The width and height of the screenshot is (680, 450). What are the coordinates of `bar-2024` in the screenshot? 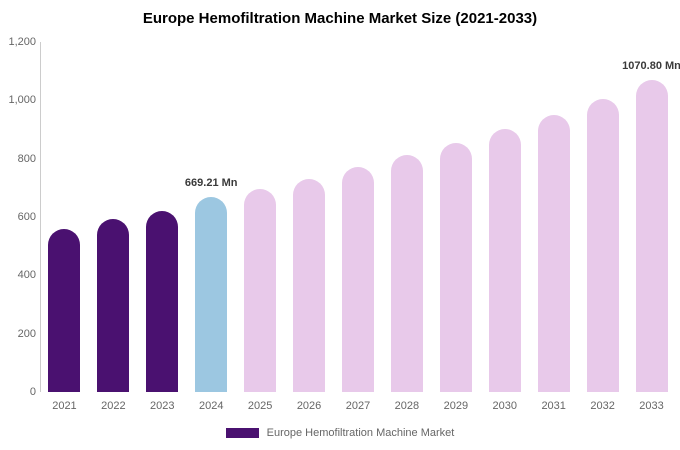 It's located at (211, 294).